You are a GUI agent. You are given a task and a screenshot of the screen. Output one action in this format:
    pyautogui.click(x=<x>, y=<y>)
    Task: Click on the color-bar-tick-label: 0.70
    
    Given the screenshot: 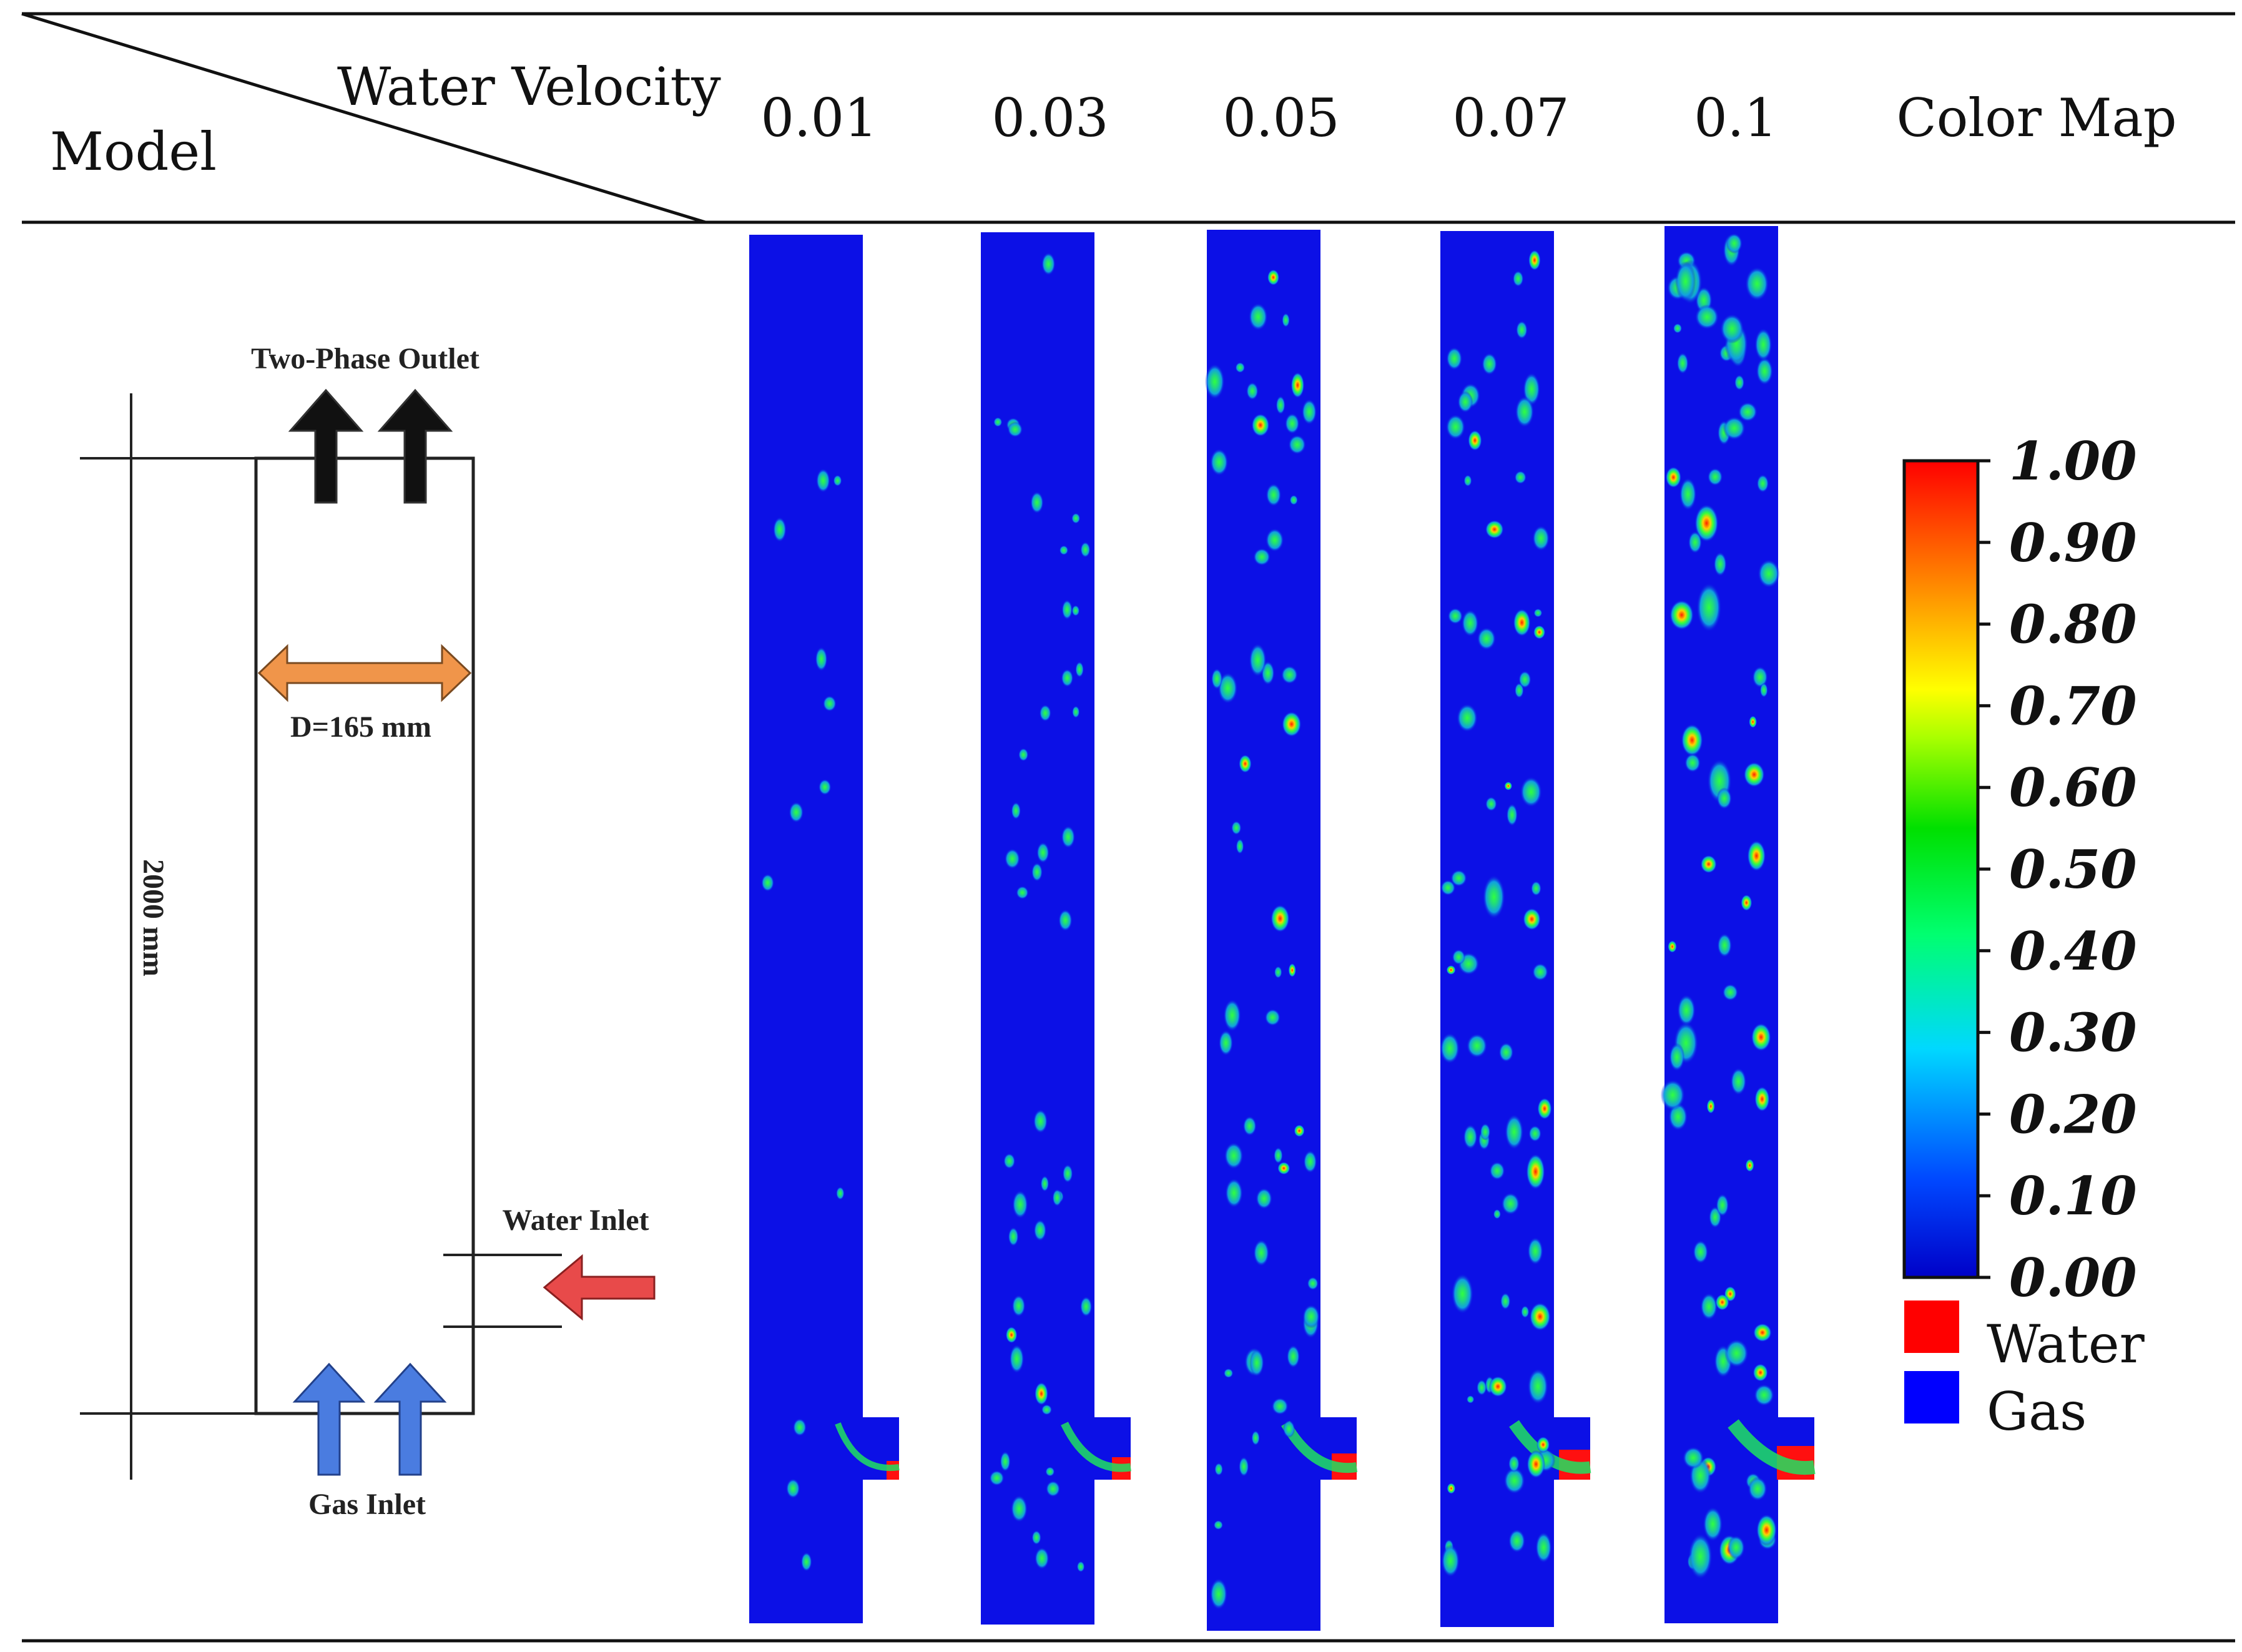 What is the action you would take?
    pyautogui.click(x=2073, y=706)
    